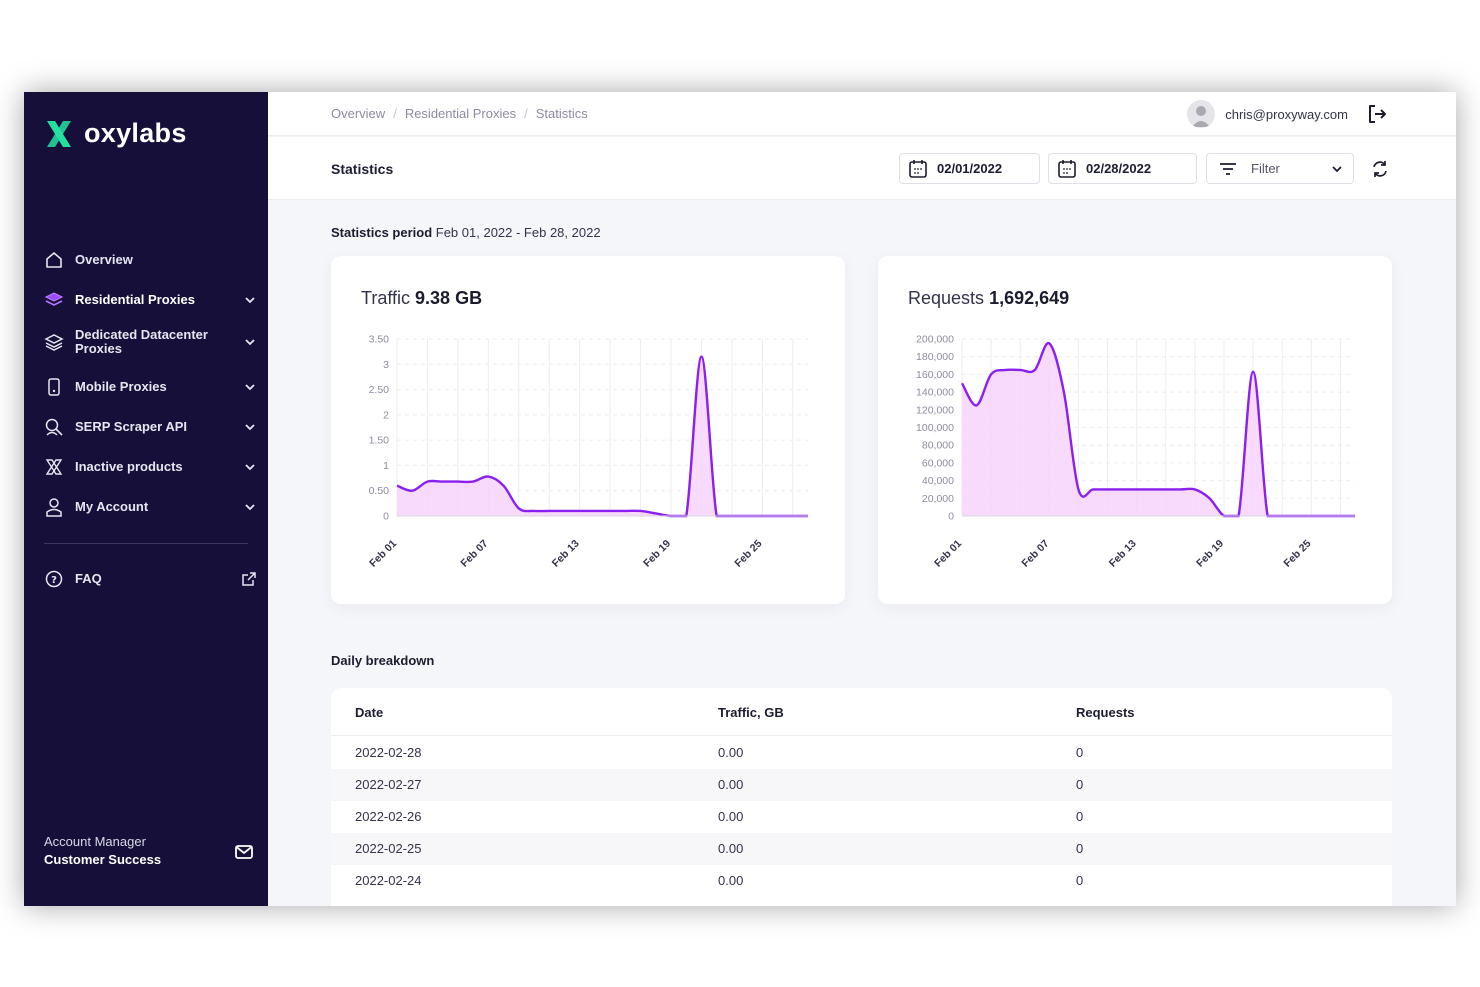 Image resolution: width=1480 pixels, height=987 pixels. Describe the element at coordinates (935, 357) in the screenshot. I see `y-tick-label: 180,000` at that location.